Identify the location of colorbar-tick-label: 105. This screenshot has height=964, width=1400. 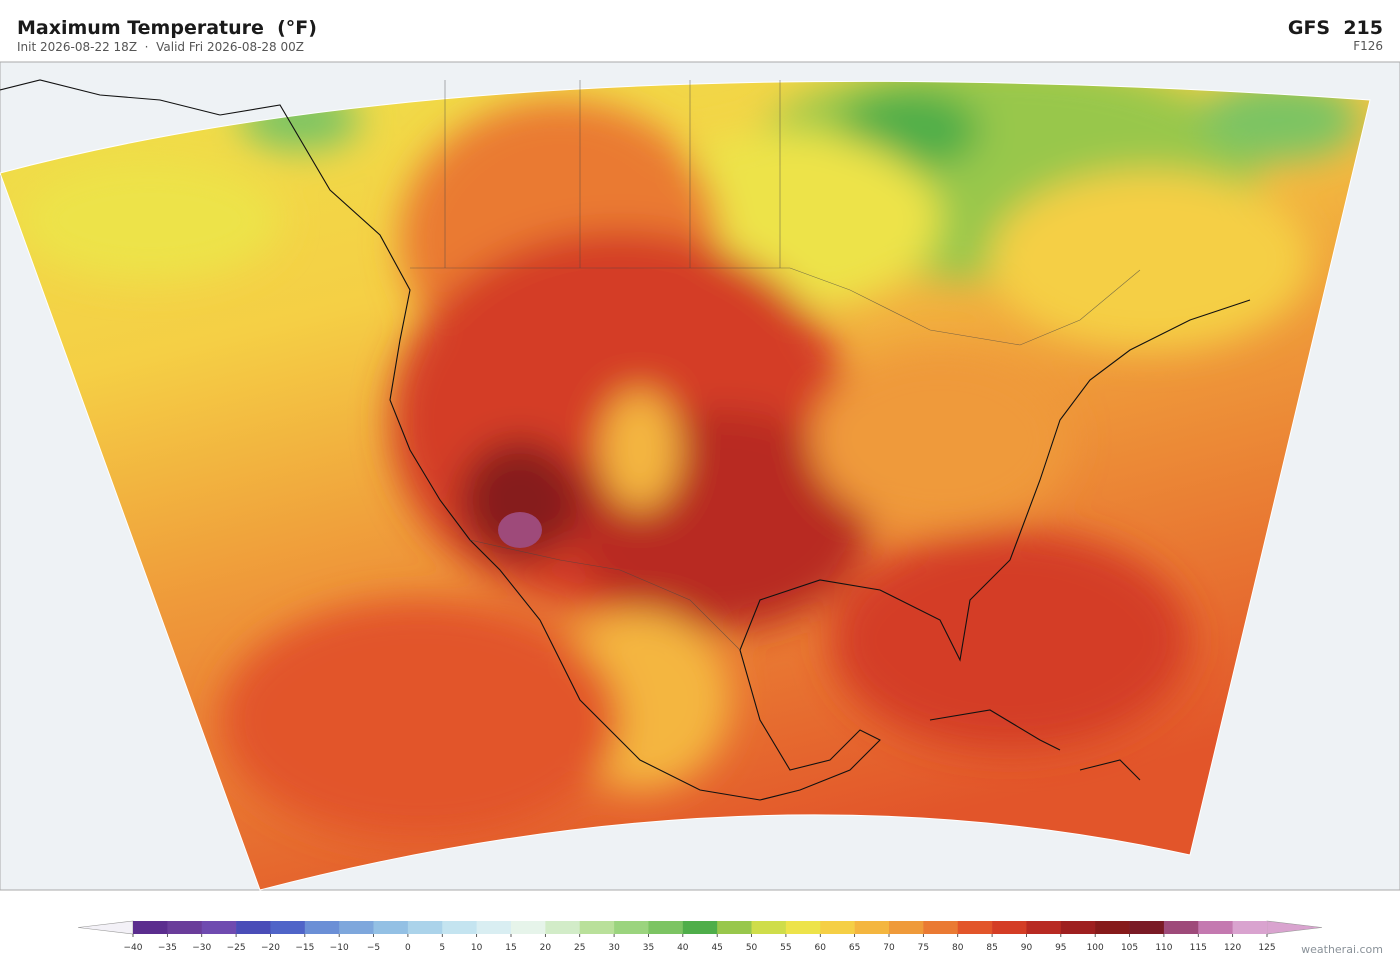
(1129, 948).